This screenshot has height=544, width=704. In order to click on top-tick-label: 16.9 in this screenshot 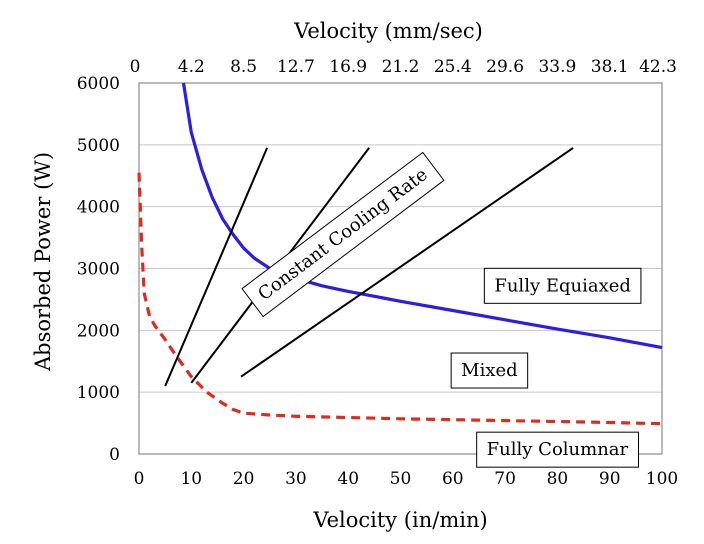, I will do `click(348, 67)`.